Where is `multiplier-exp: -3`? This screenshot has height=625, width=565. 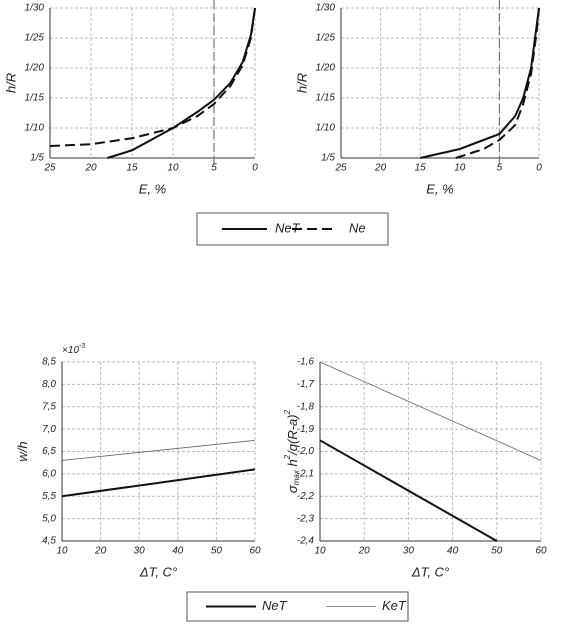 multiplier-exp: -3 is located at coordinates (82, 346).